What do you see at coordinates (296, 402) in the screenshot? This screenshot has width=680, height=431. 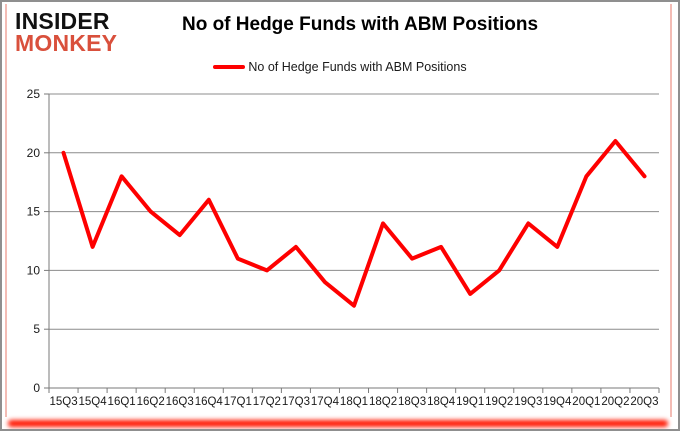 I see `x-axis-label: 17Q3` at bounding box center [296, 402].